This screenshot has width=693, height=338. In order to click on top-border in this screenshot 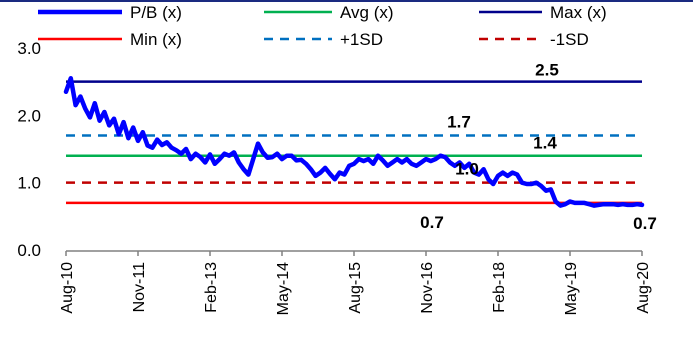, I will do `click(346, 1)`.